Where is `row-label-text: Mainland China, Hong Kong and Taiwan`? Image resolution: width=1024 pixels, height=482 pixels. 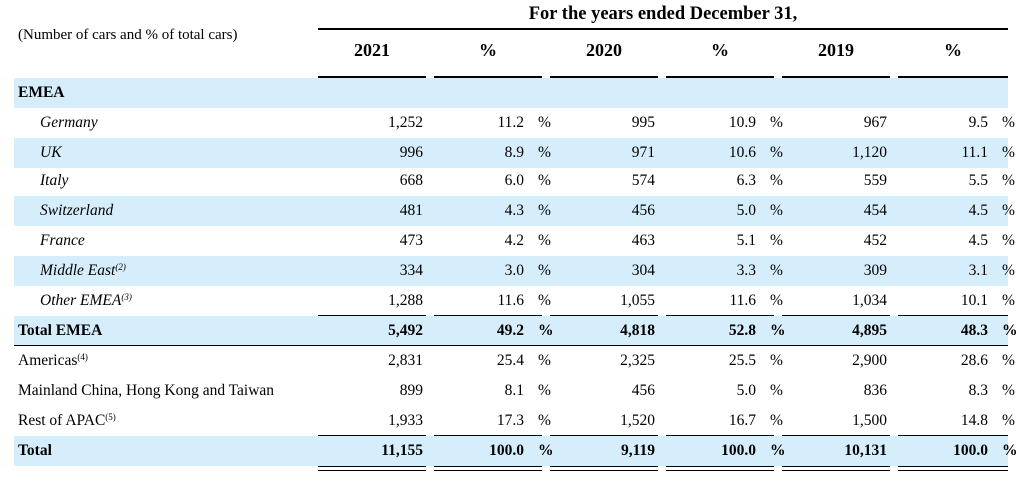
row-label-text: Mainland China, Hong Kong and Taiwan is located at coordinates (146, 390).